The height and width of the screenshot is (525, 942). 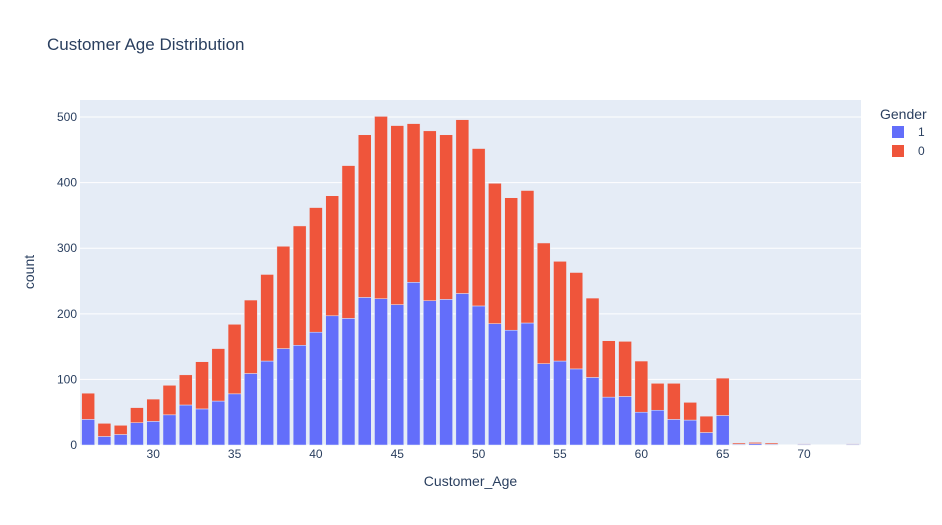 I want to click on legend: Gender 1 0, so click(x=903, y=132).